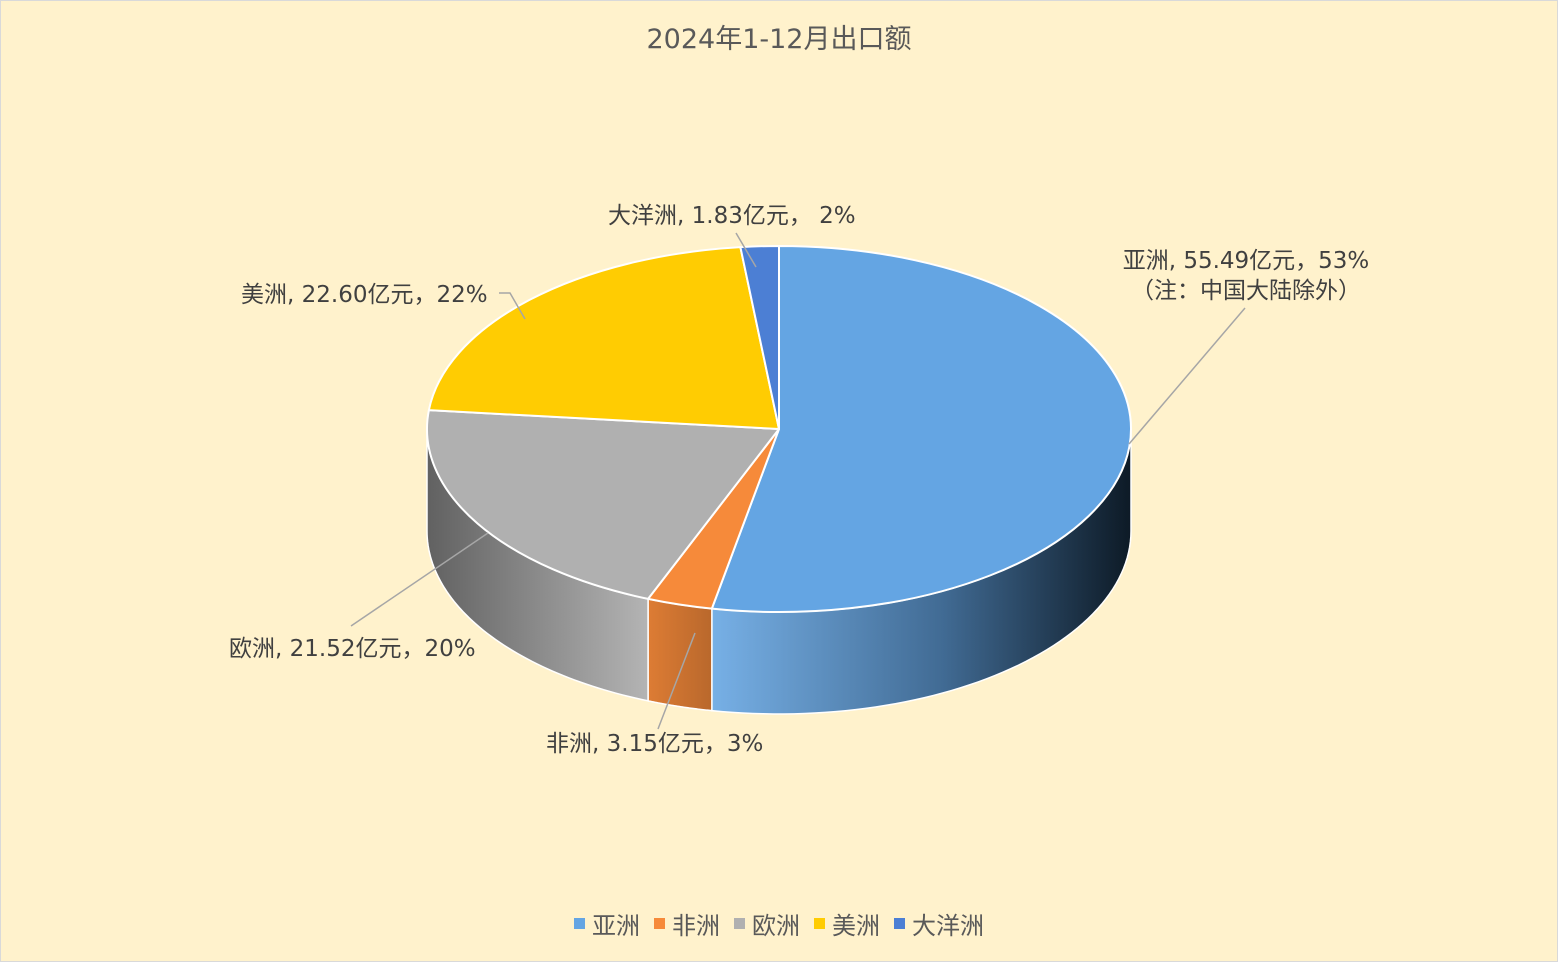 The height and width of the screenshot is (962, 1558). I want to click on legend-label-oceania: 大洋洲, so click(948, 926).